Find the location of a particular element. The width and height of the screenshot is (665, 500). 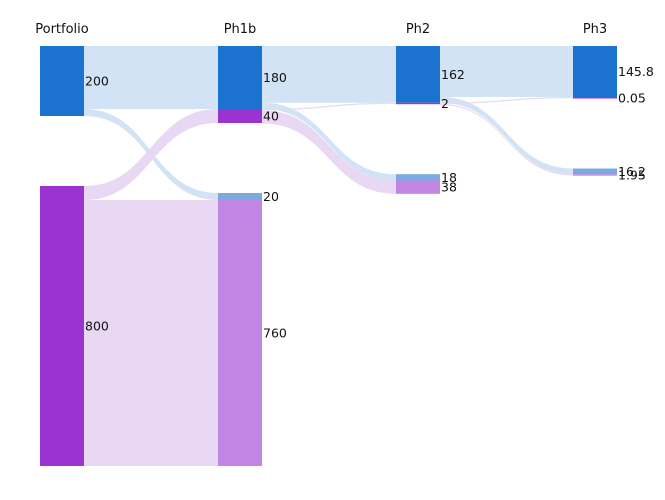

value-label-p1_lpurp: 760 is located at coordinates (275, 333).